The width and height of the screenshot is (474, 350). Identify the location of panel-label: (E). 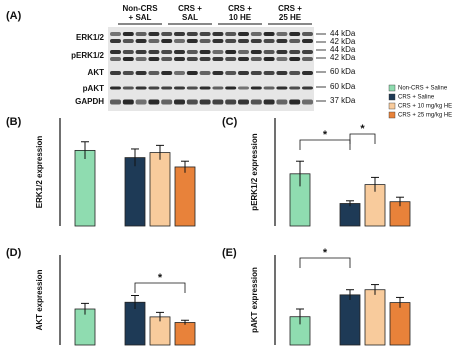
(229, 253).